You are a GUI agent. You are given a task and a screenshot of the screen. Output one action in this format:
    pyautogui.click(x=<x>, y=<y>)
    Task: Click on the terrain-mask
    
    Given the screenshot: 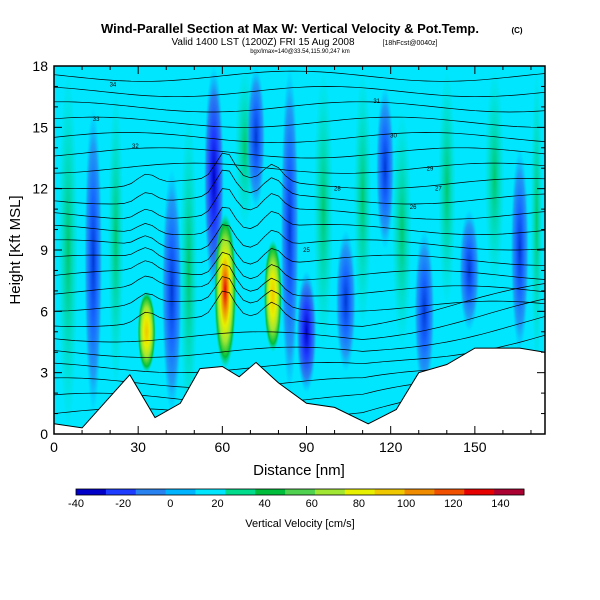 What is the action you would take?
    pyautogui.click(x=299, y=390)
    